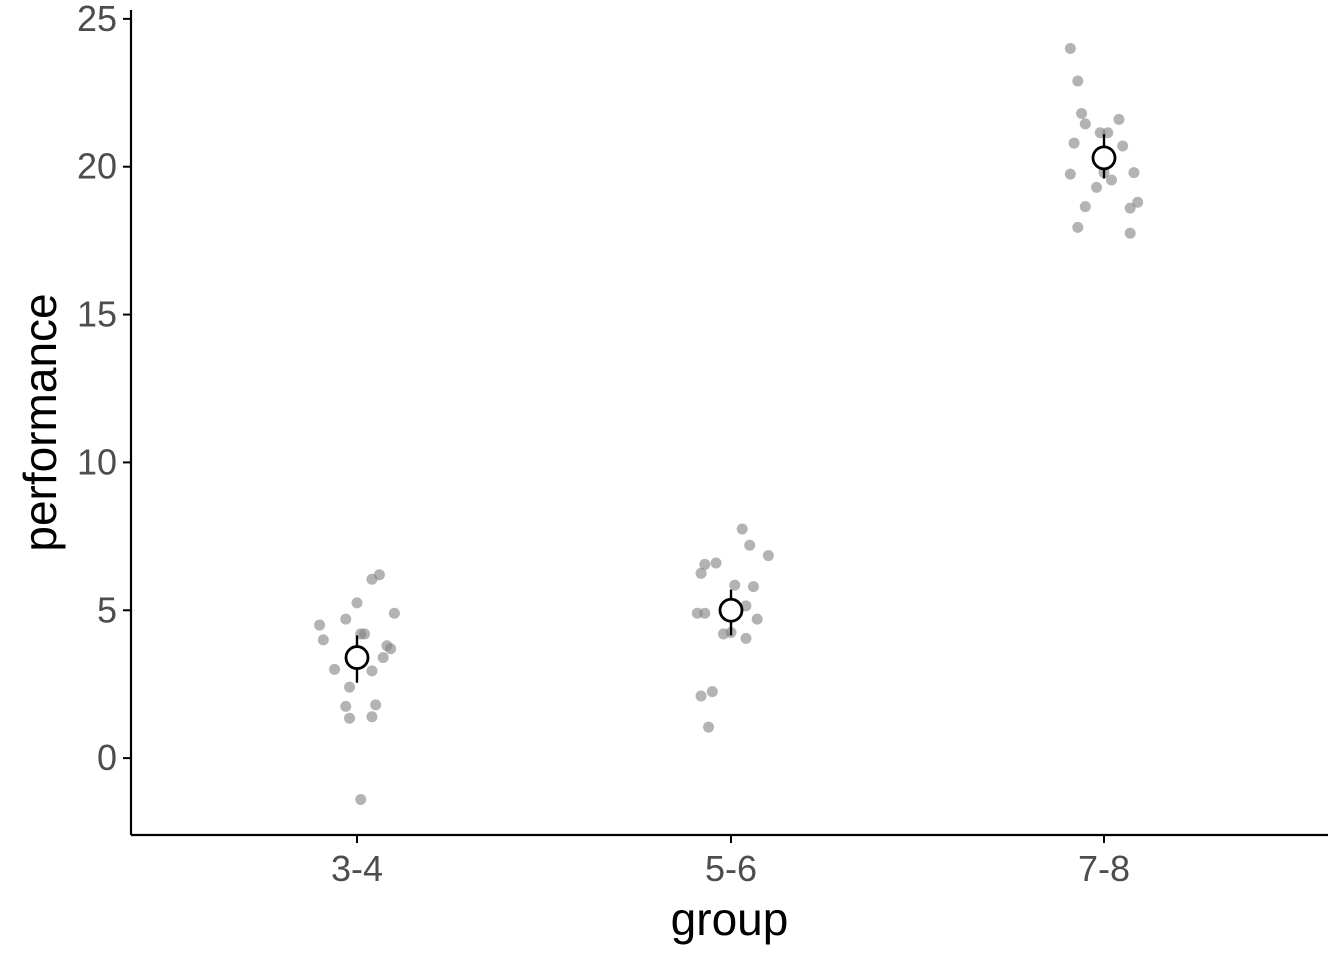 Image resolution: width=1344 pixels, height=960 pixels. I want to click on x-axis-title: group, so click(730, 919).